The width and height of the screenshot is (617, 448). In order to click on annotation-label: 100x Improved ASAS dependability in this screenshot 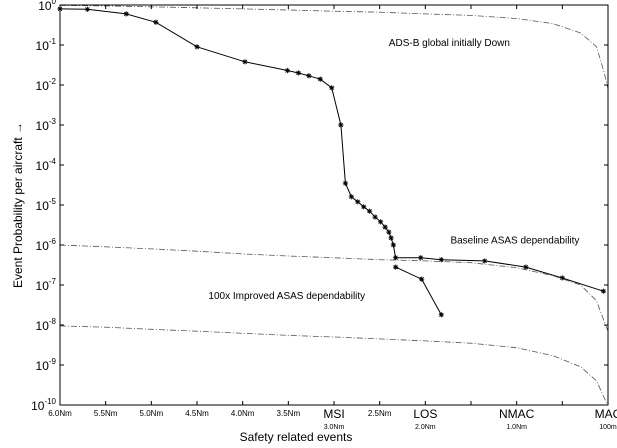, I will do `click(286, 296)`.